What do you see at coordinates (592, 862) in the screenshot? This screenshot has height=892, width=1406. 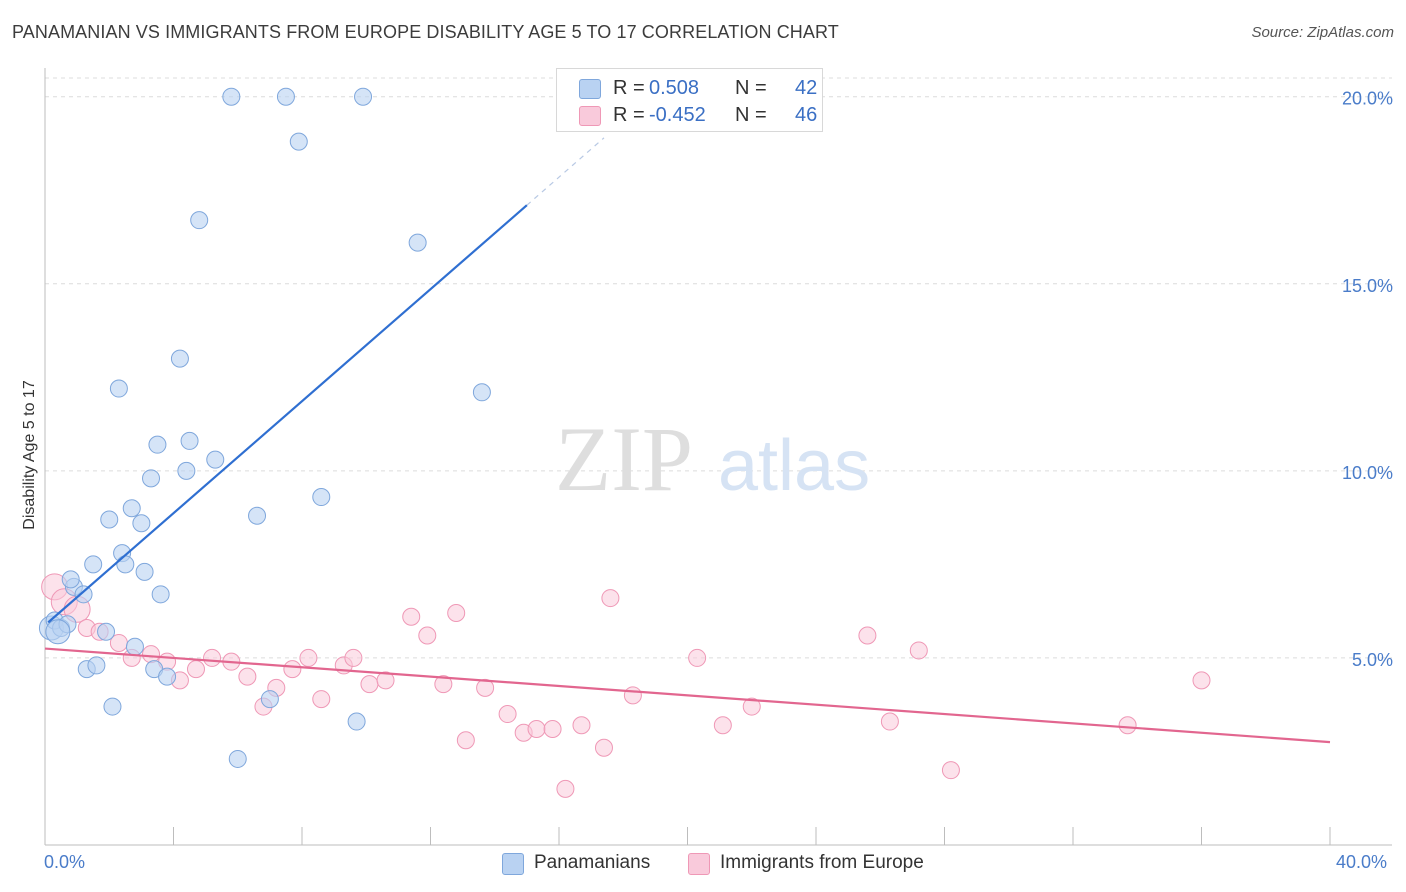 I see `bottom-legend-label: Panamanians` at bounding box center [592, 862].